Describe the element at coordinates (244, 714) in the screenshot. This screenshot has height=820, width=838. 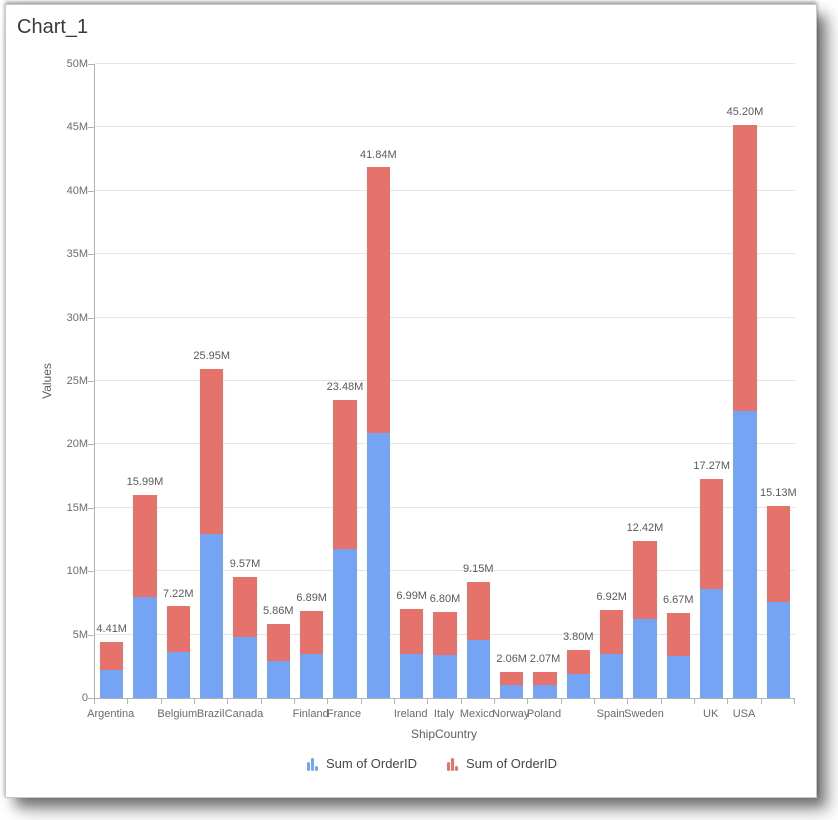
I see `x-tick-label: Canada` at that location.